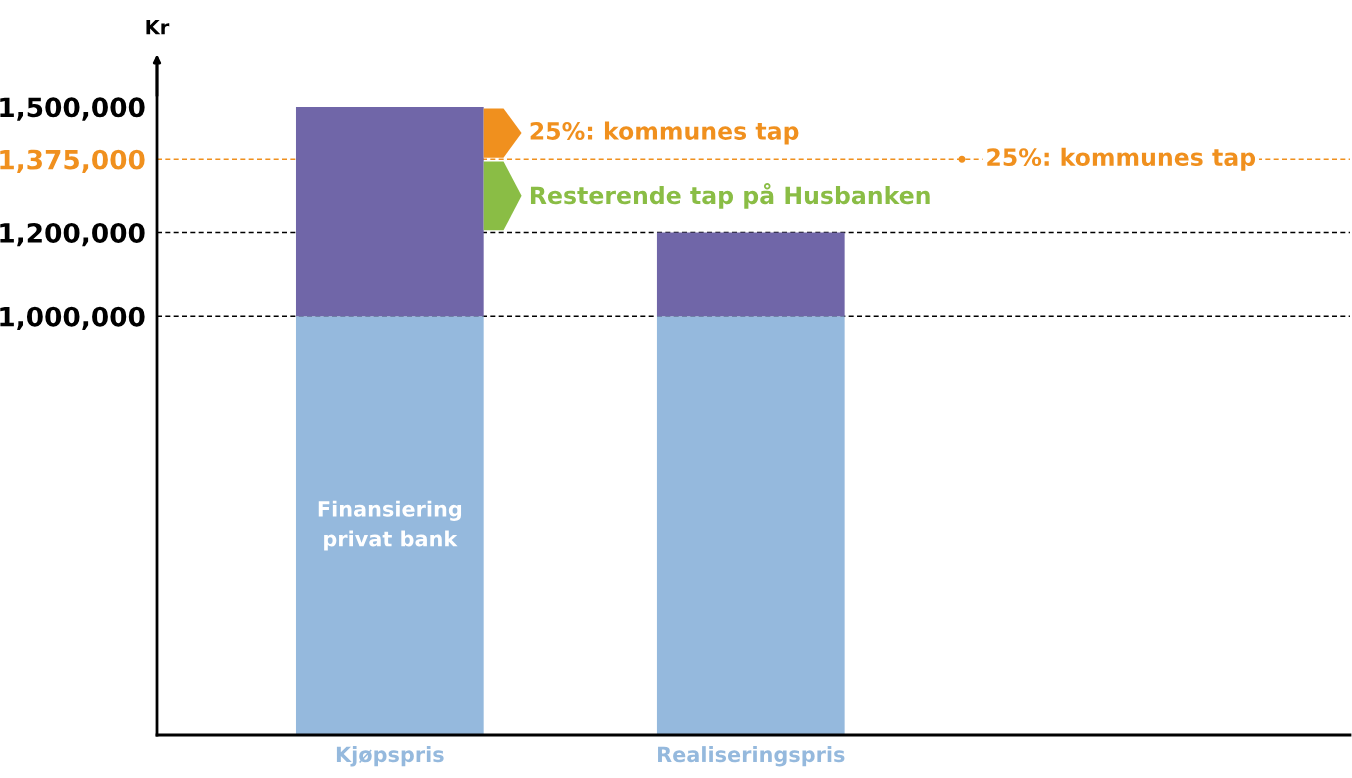  What do you see at coordinates (390, 756) in the screenshot?
I see `x-tick-label: Kjøpspris` at bounding box center [390, 756].